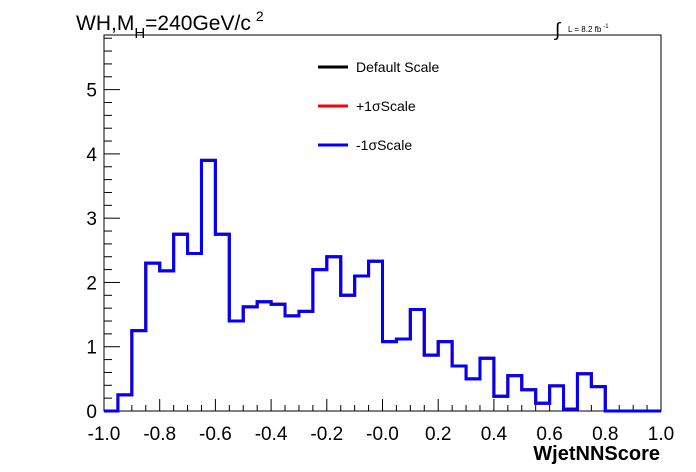 Image resolution: width=696 pixels, height=472 pixels. What do you see at coordinates (661, 434) in the screenshot?
I see `x-tick-label: 1.0` at bounding box center [661, 434].